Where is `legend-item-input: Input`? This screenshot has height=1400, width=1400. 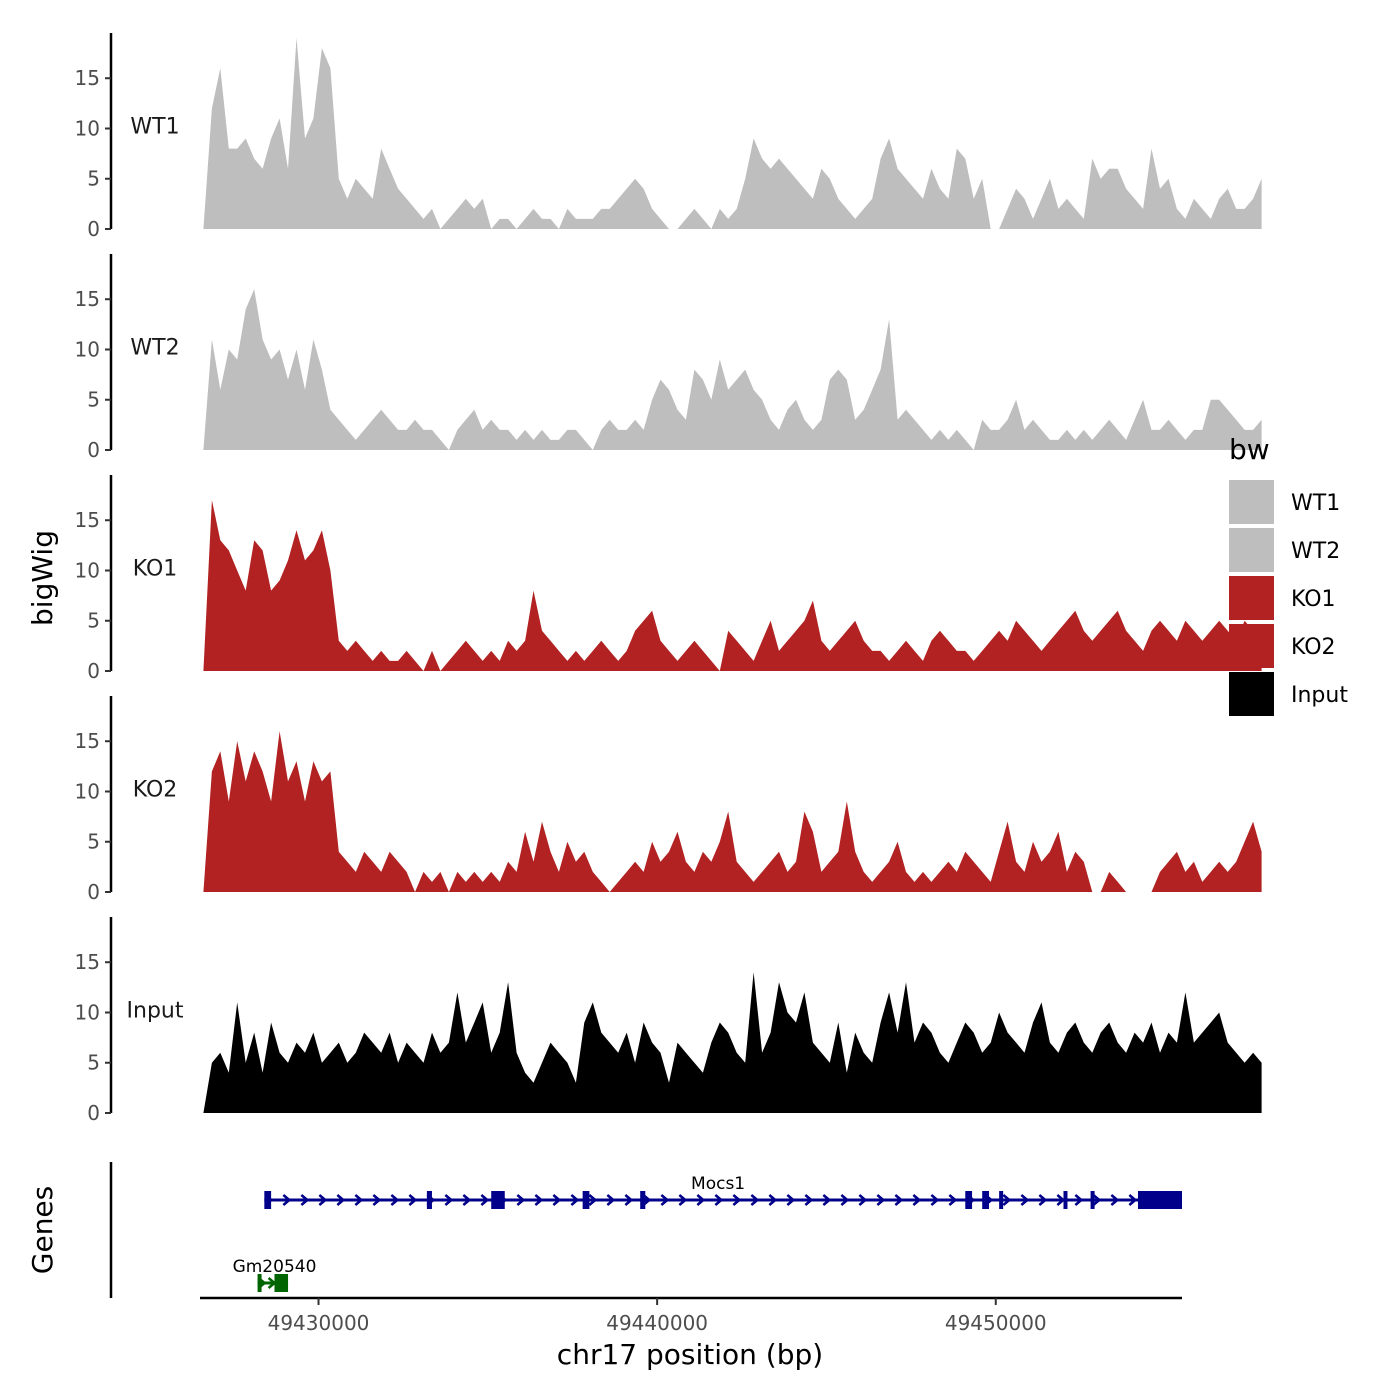
legend-item-input: Input is located at coordinates (1288, 694).